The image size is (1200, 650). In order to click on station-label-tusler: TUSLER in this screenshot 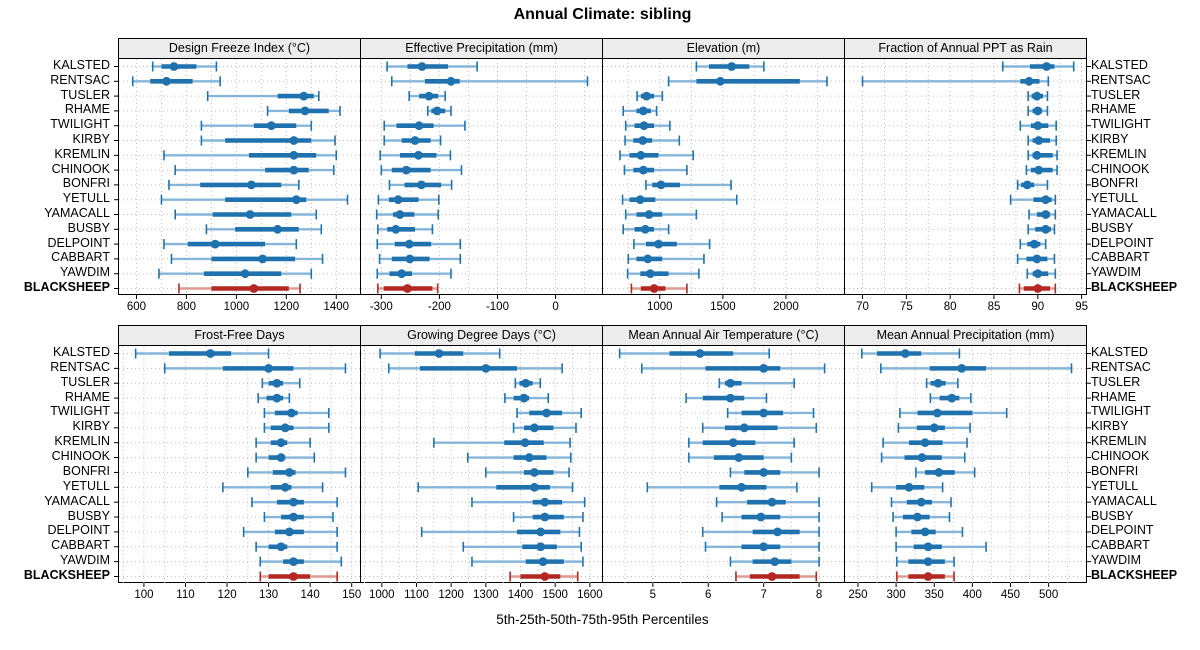, I will do `click(85, 381)`.